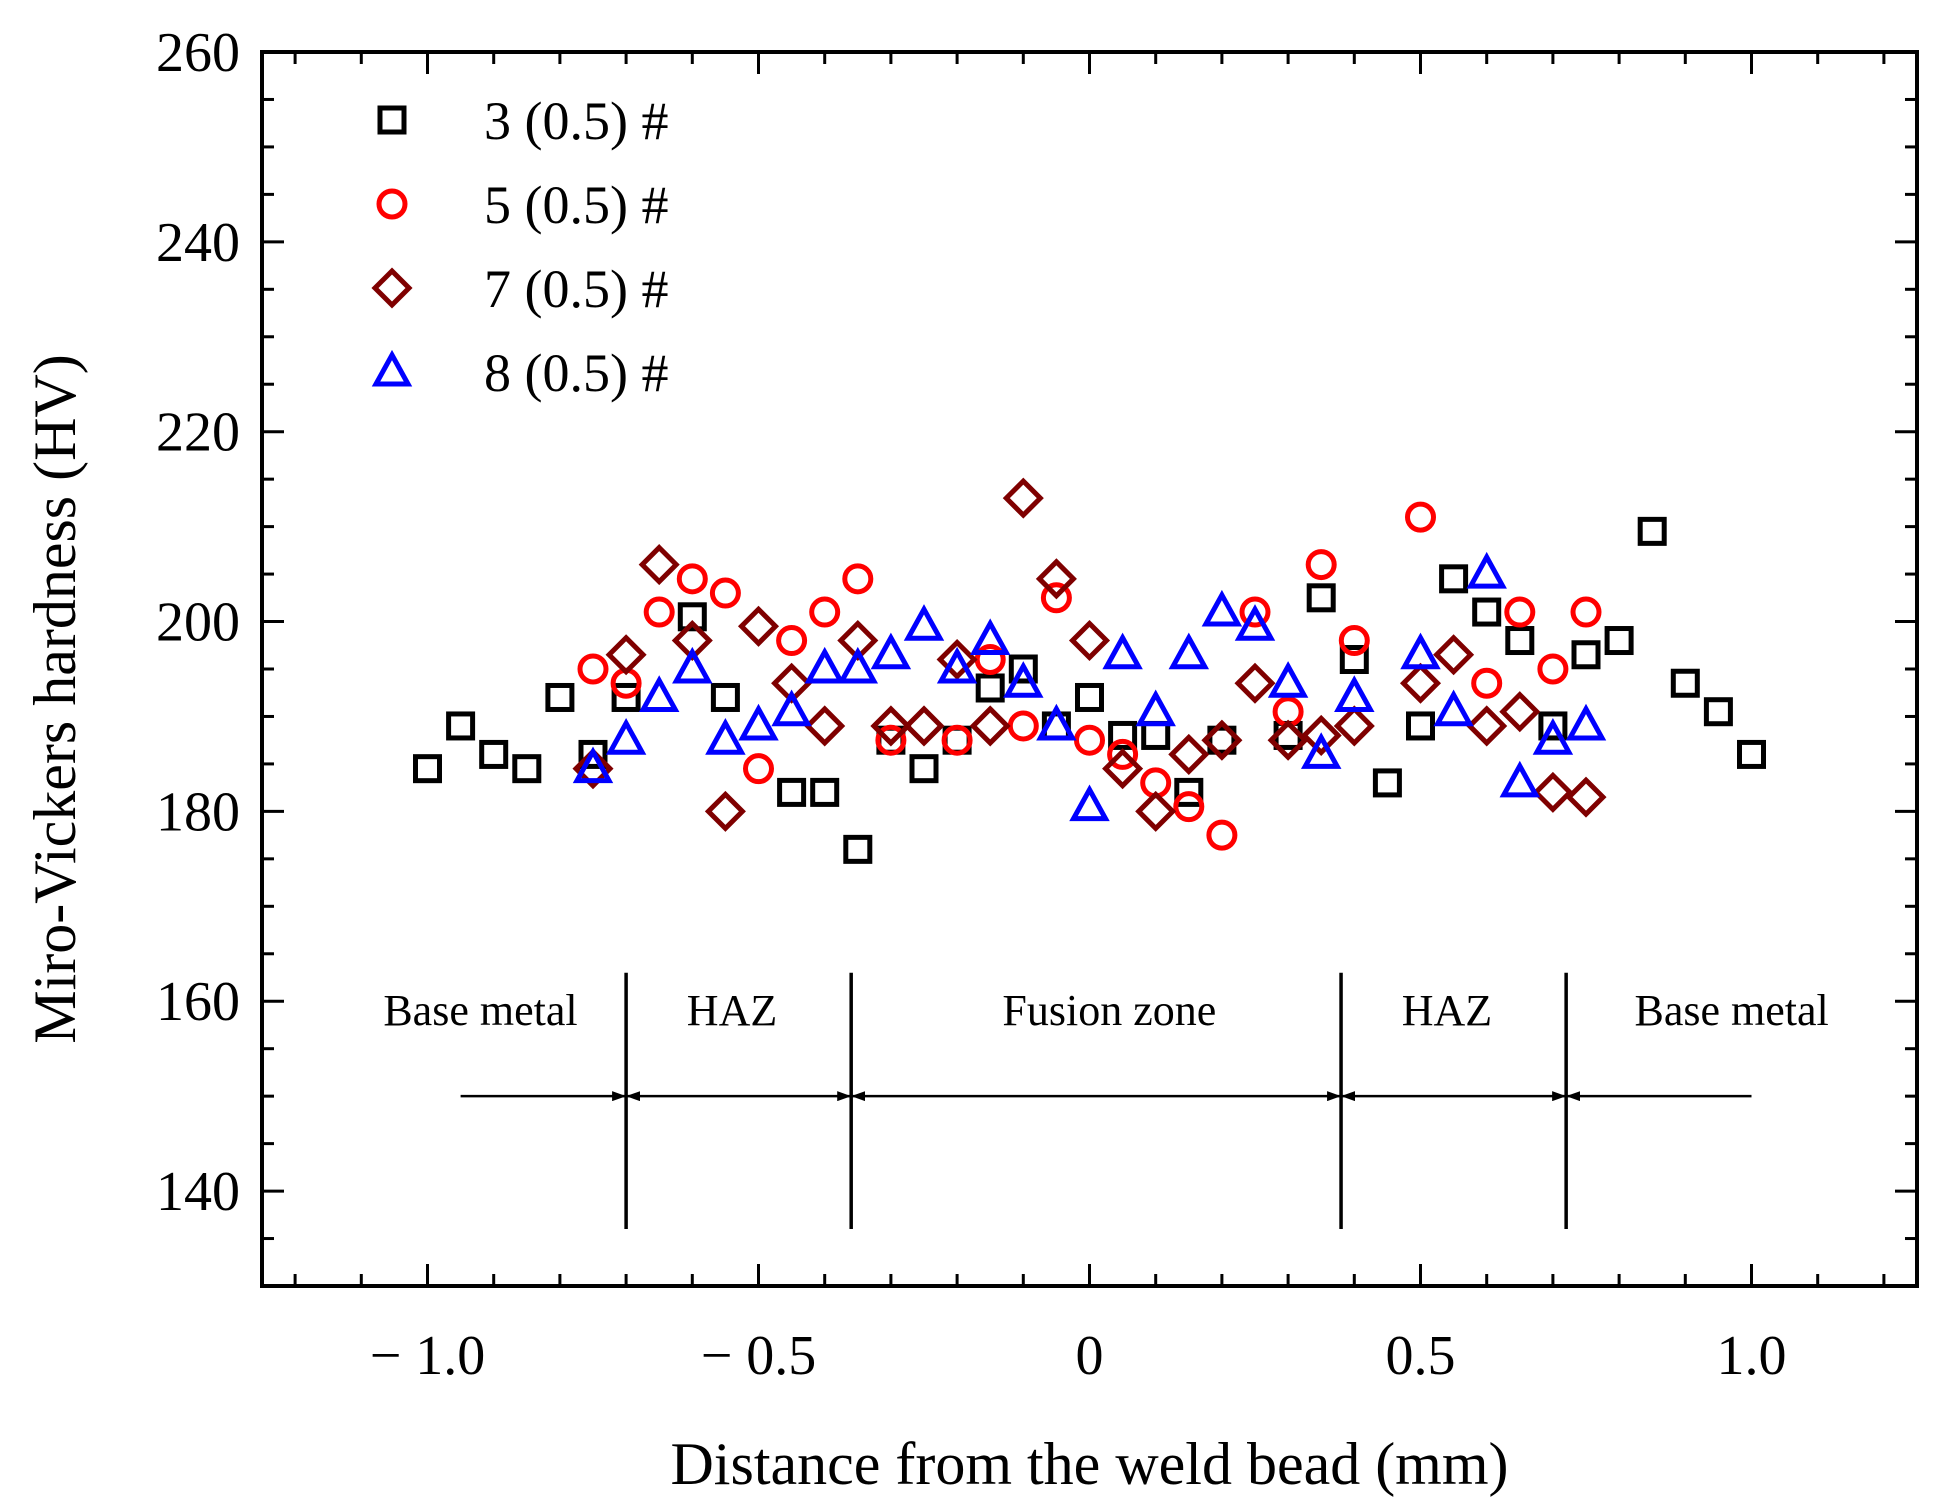 This screenshot has width=1935, height=1499. What do you see at coordinates (198, 623) in the screenshot?
I see `y-tick-label: 200` at bounding box center [198, 623].